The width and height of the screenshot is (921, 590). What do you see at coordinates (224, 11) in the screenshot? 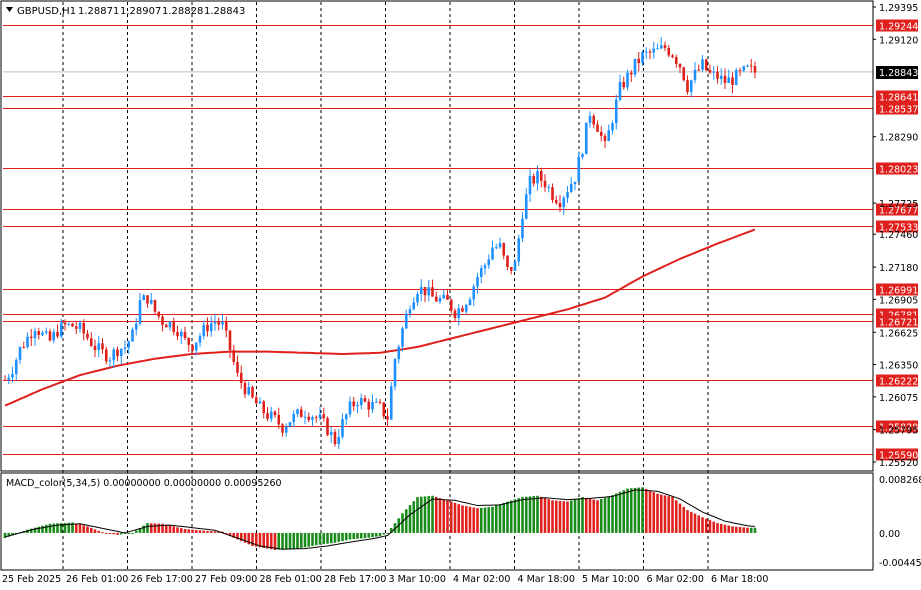
I see `close-value: 1.28843` at bounding box center [224, 11].